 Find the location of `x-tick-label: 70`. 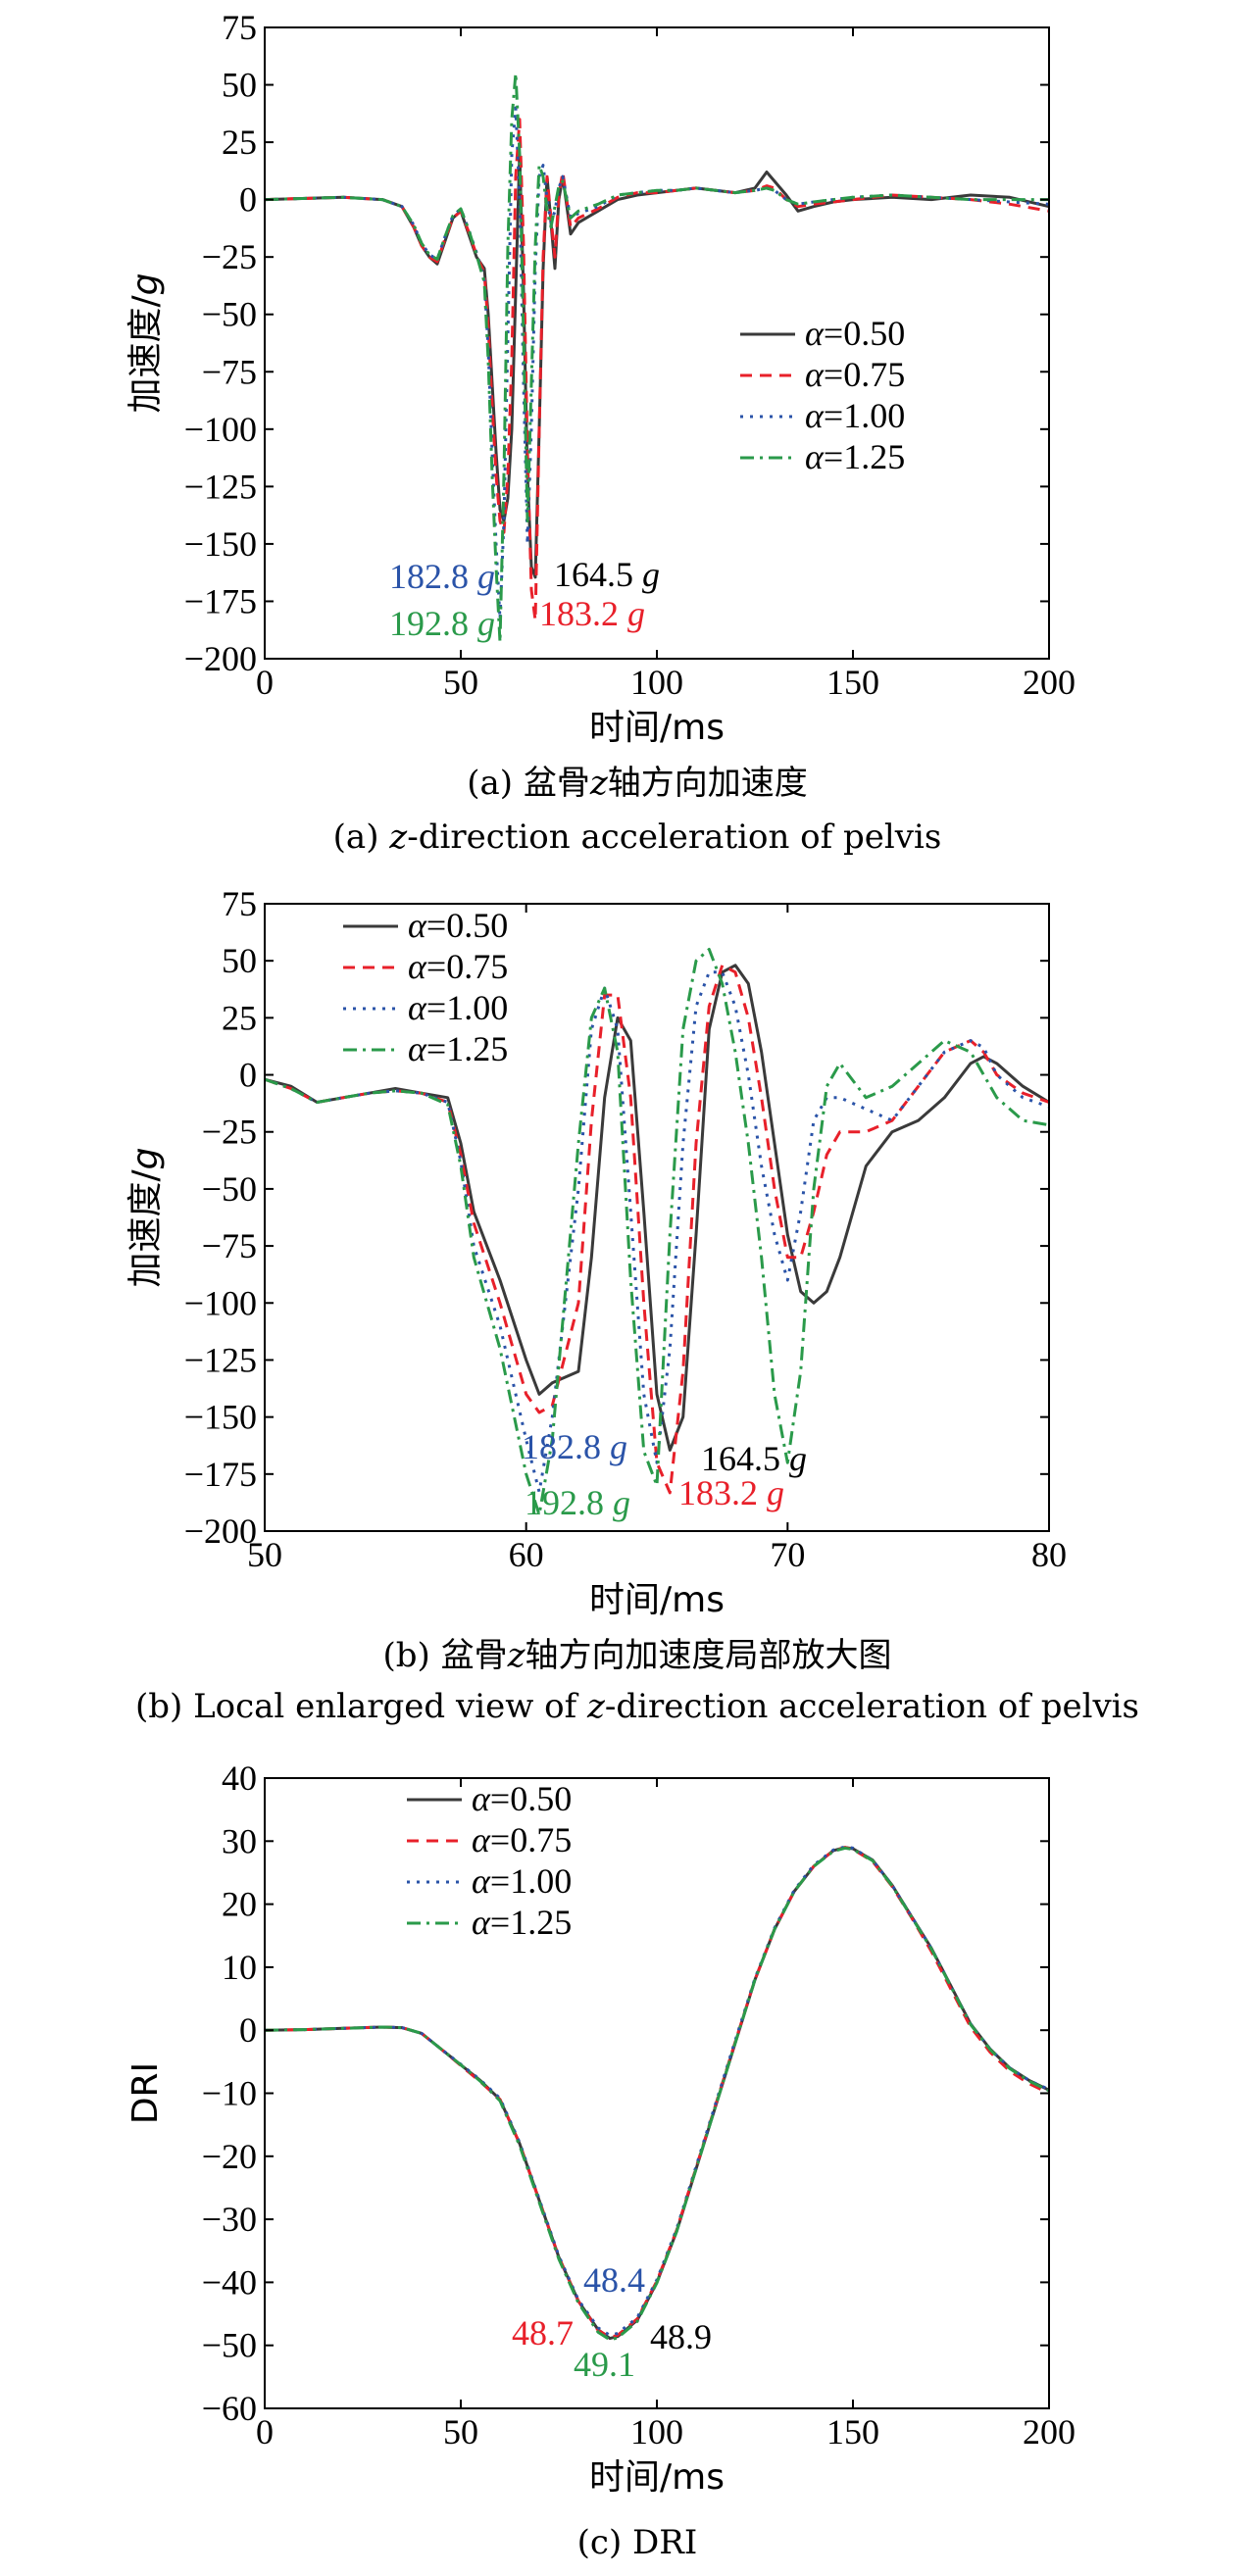

x-tick-label: 70 is located at coordinates (787, 1554).